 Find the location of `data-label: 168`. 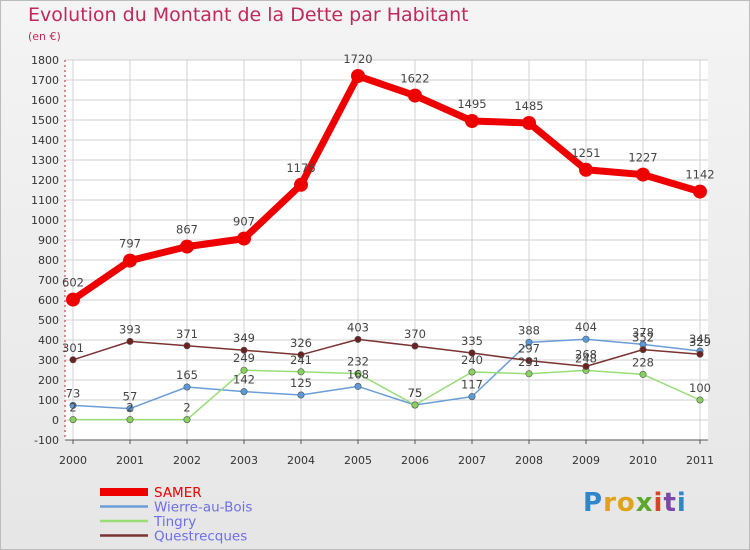

data-label: 168 is located at coordinates (358, 374).